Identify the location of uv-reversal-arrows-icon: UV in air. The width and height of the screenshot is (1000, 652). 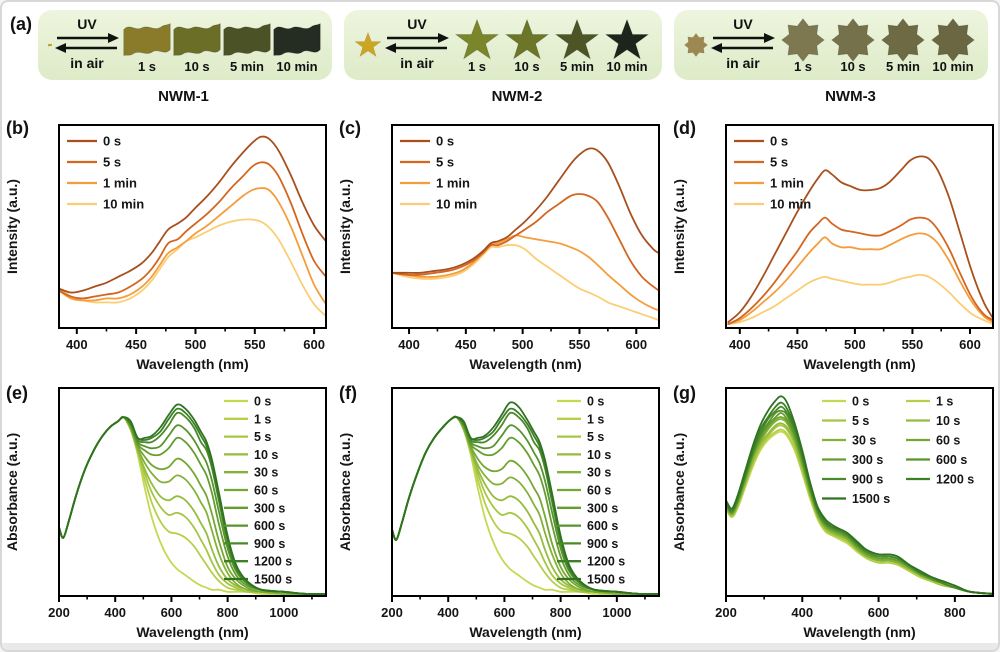
(87, 43).